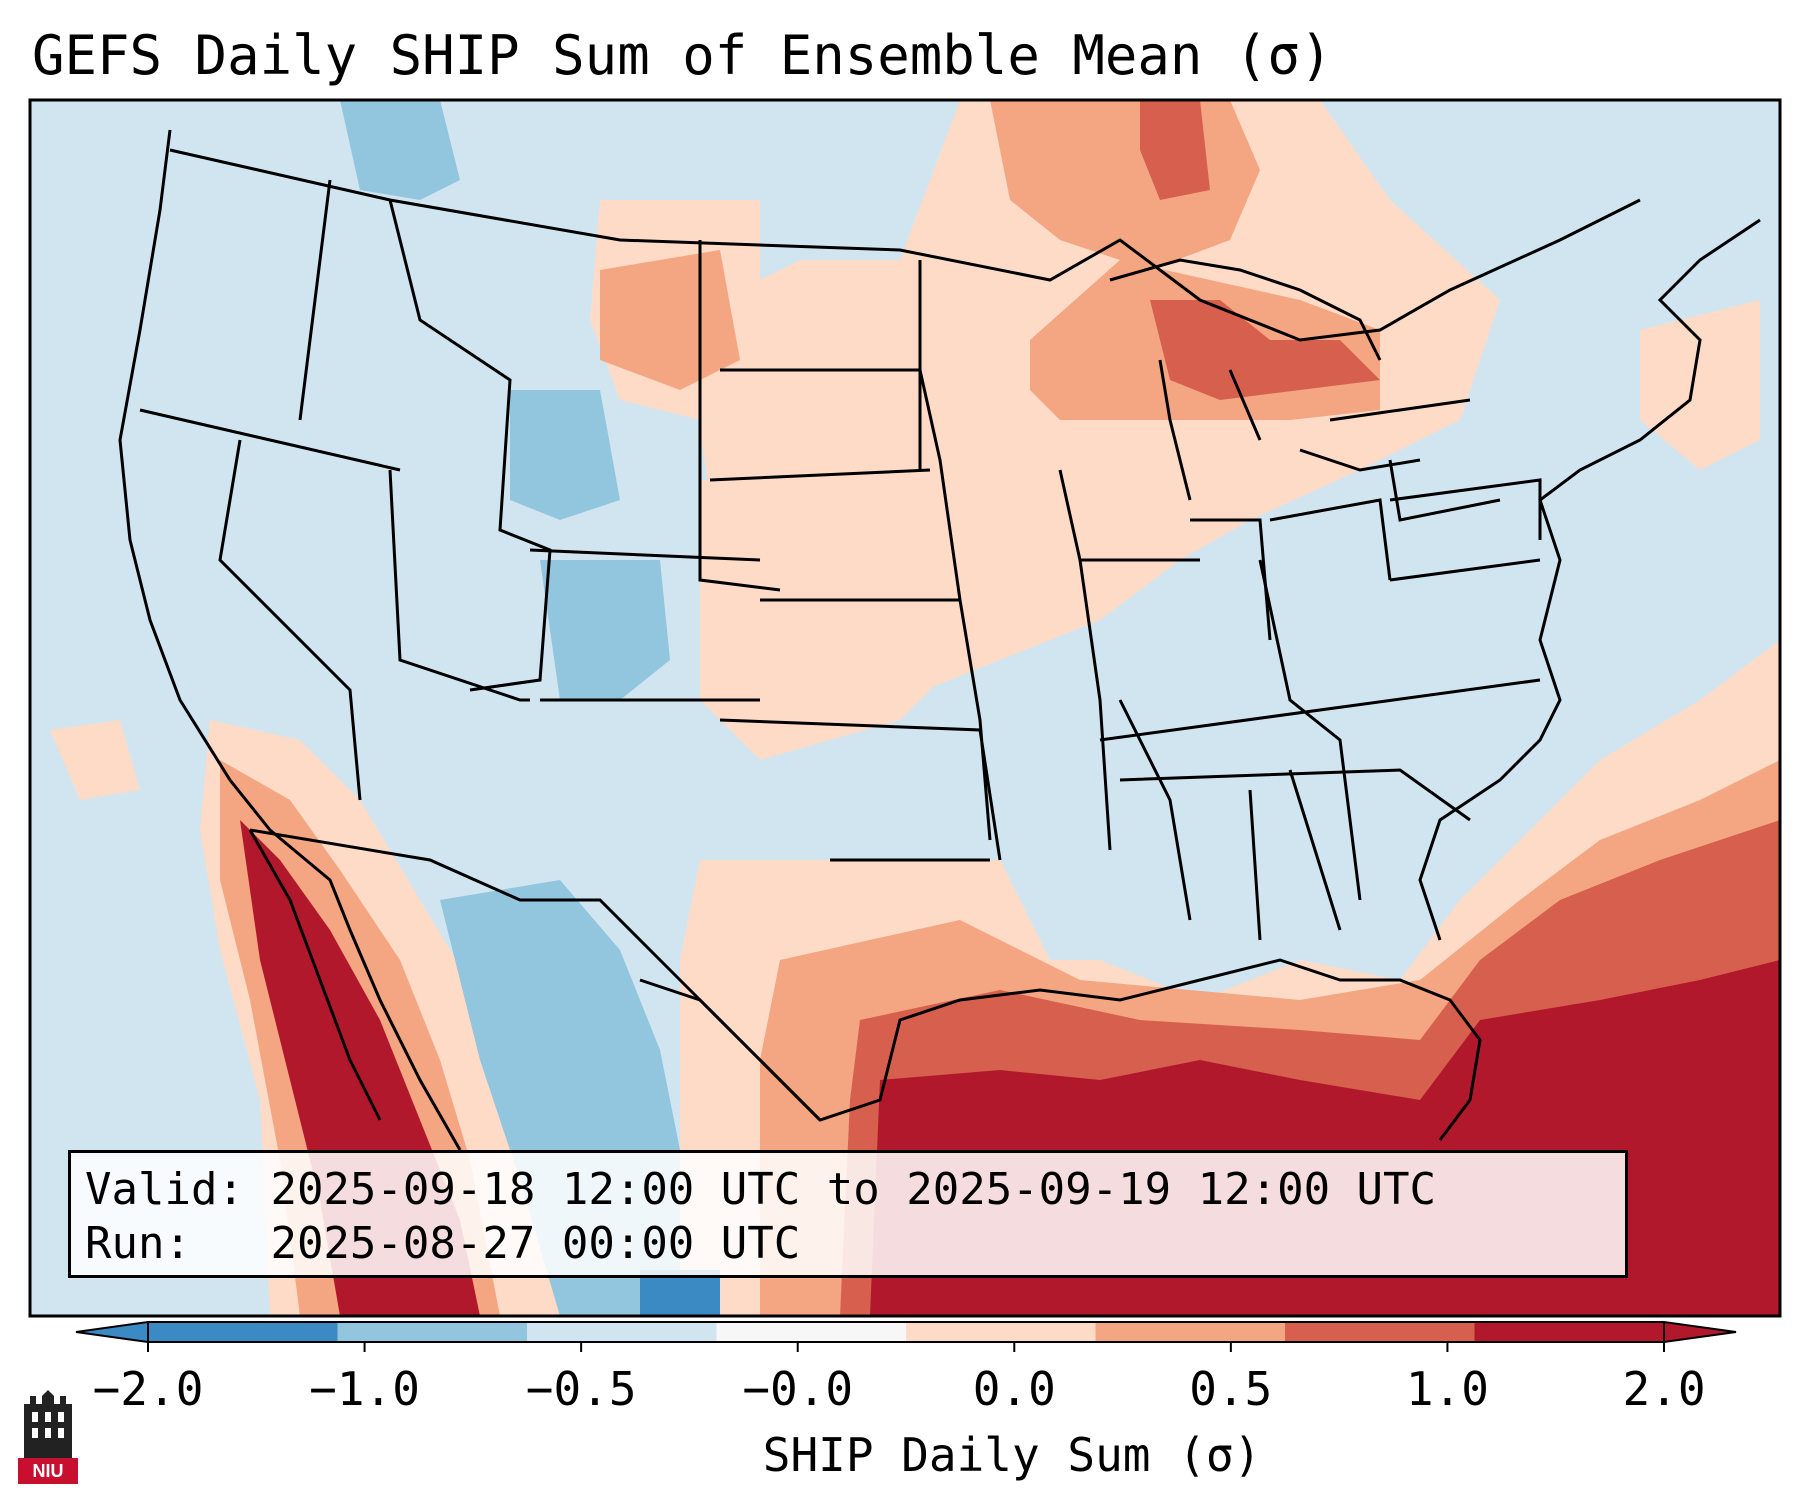 Image resolution: width=1803 pixels, height=1506 pixels. What do you see at coordinates (148, 1389) in the screenshot?
I see `colorbar-tick-label: −2.0` at bounding box center [148, 1389].